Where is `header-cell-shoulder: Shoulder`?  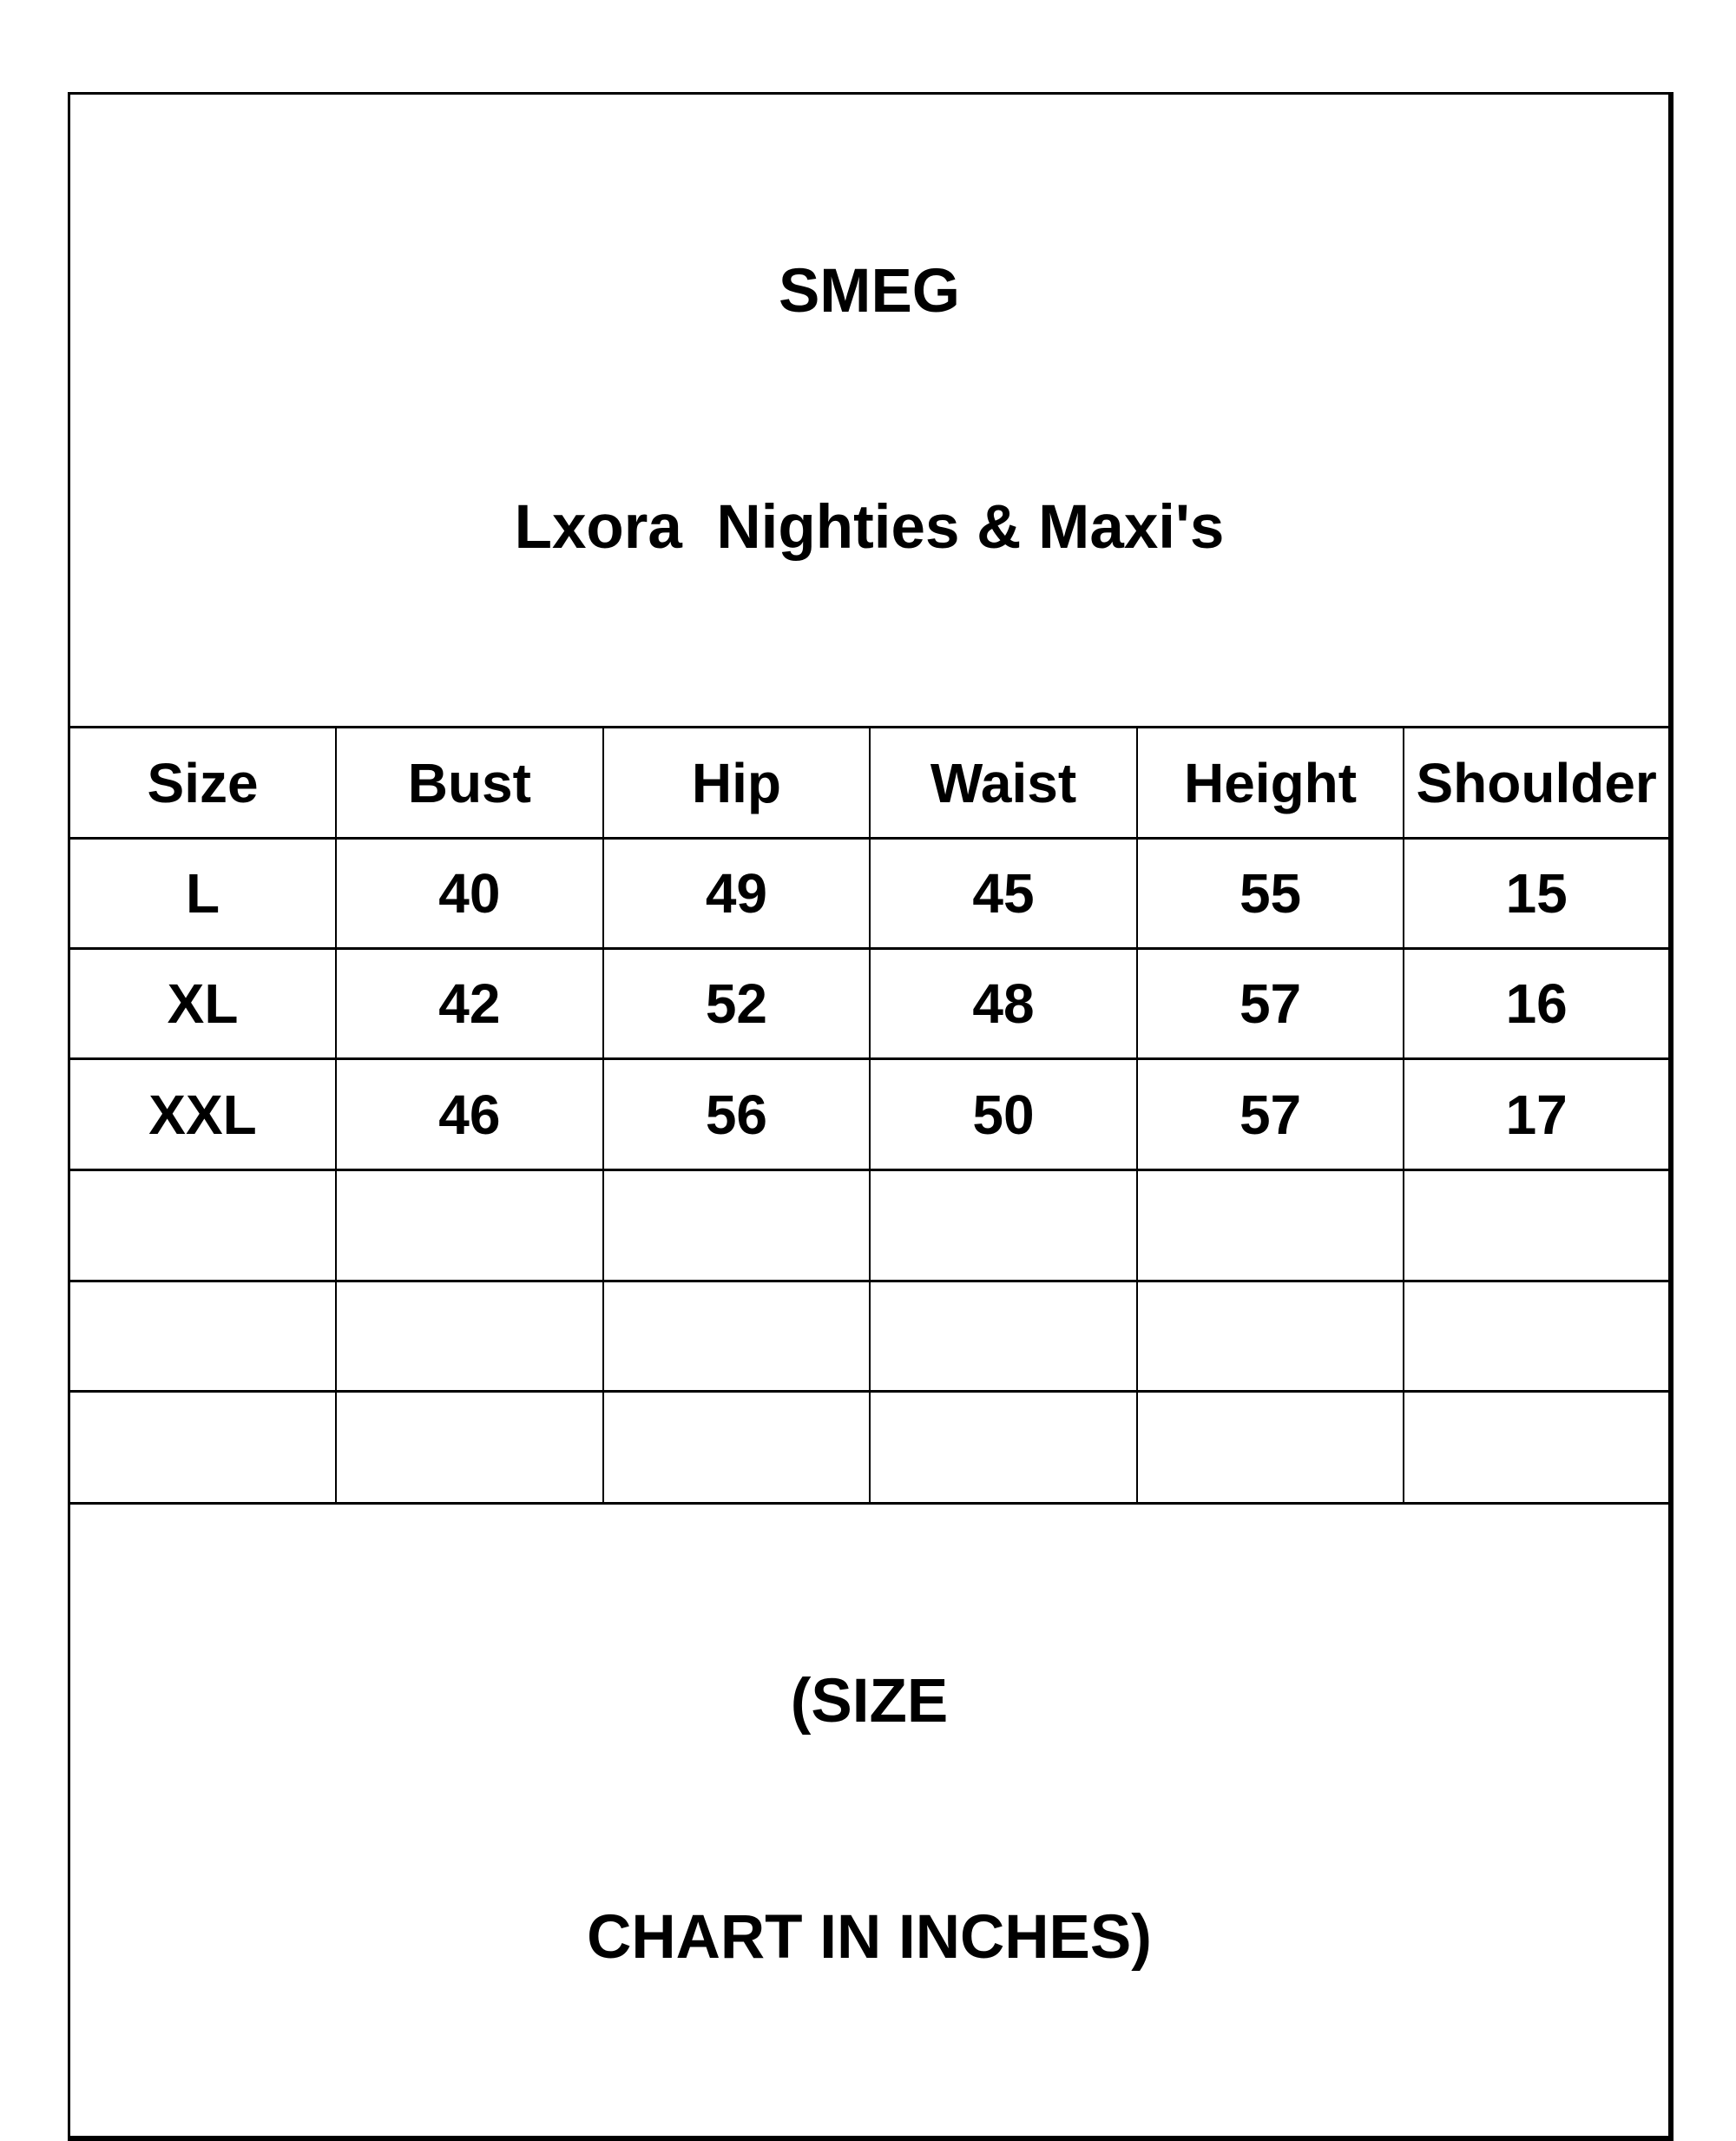 header-cell-shoulder: Shoulder is located at coordinates (1537, 783).